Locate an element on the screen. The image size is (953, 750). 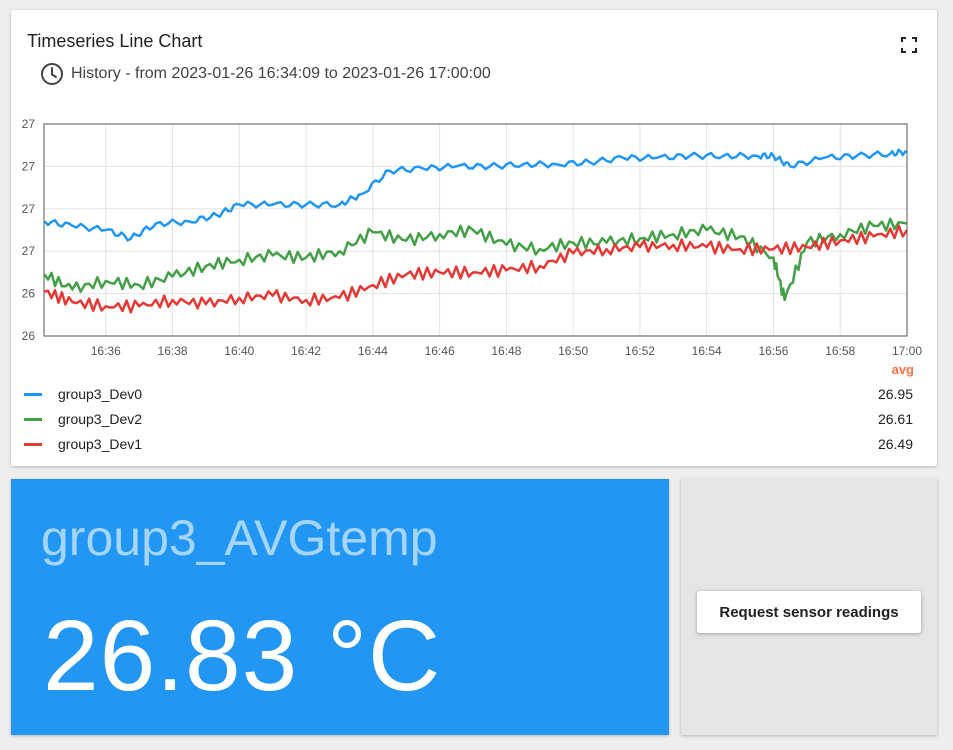
x-tick-label: 16:58 is located at coordinates (840, 351).